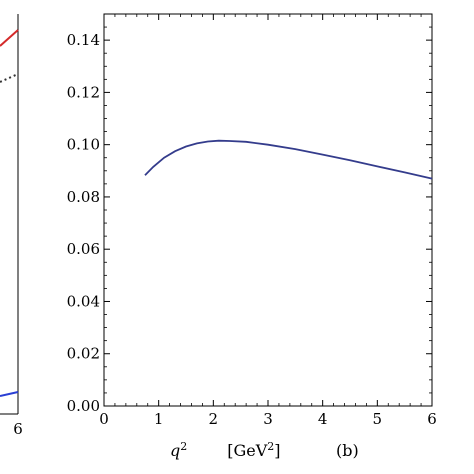  I want to click on x-axis-unit: [GeV, so click(247, 450).